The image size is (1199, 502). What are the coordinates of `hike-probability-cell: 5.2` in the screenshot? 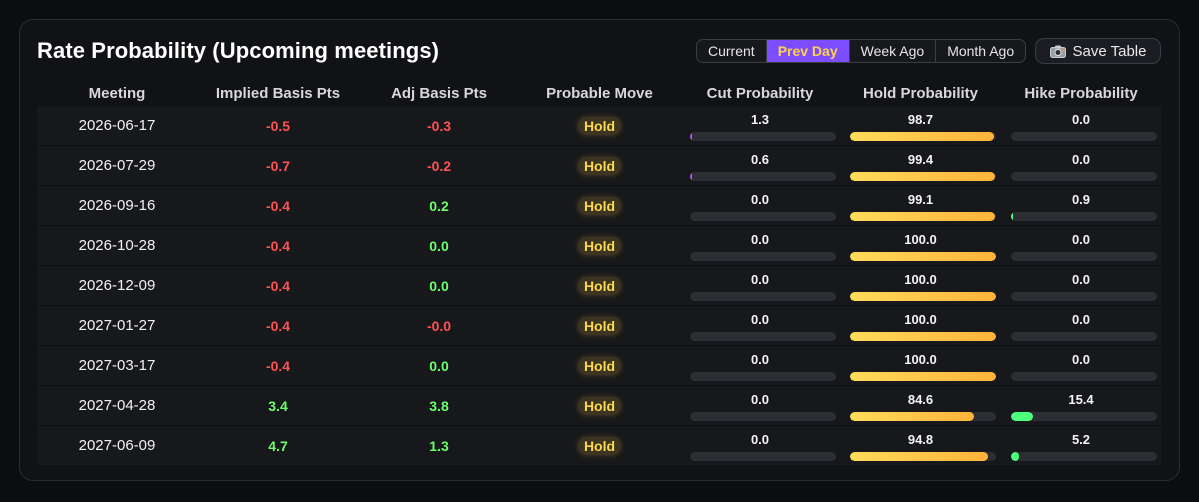 It's located at (1081, 446).